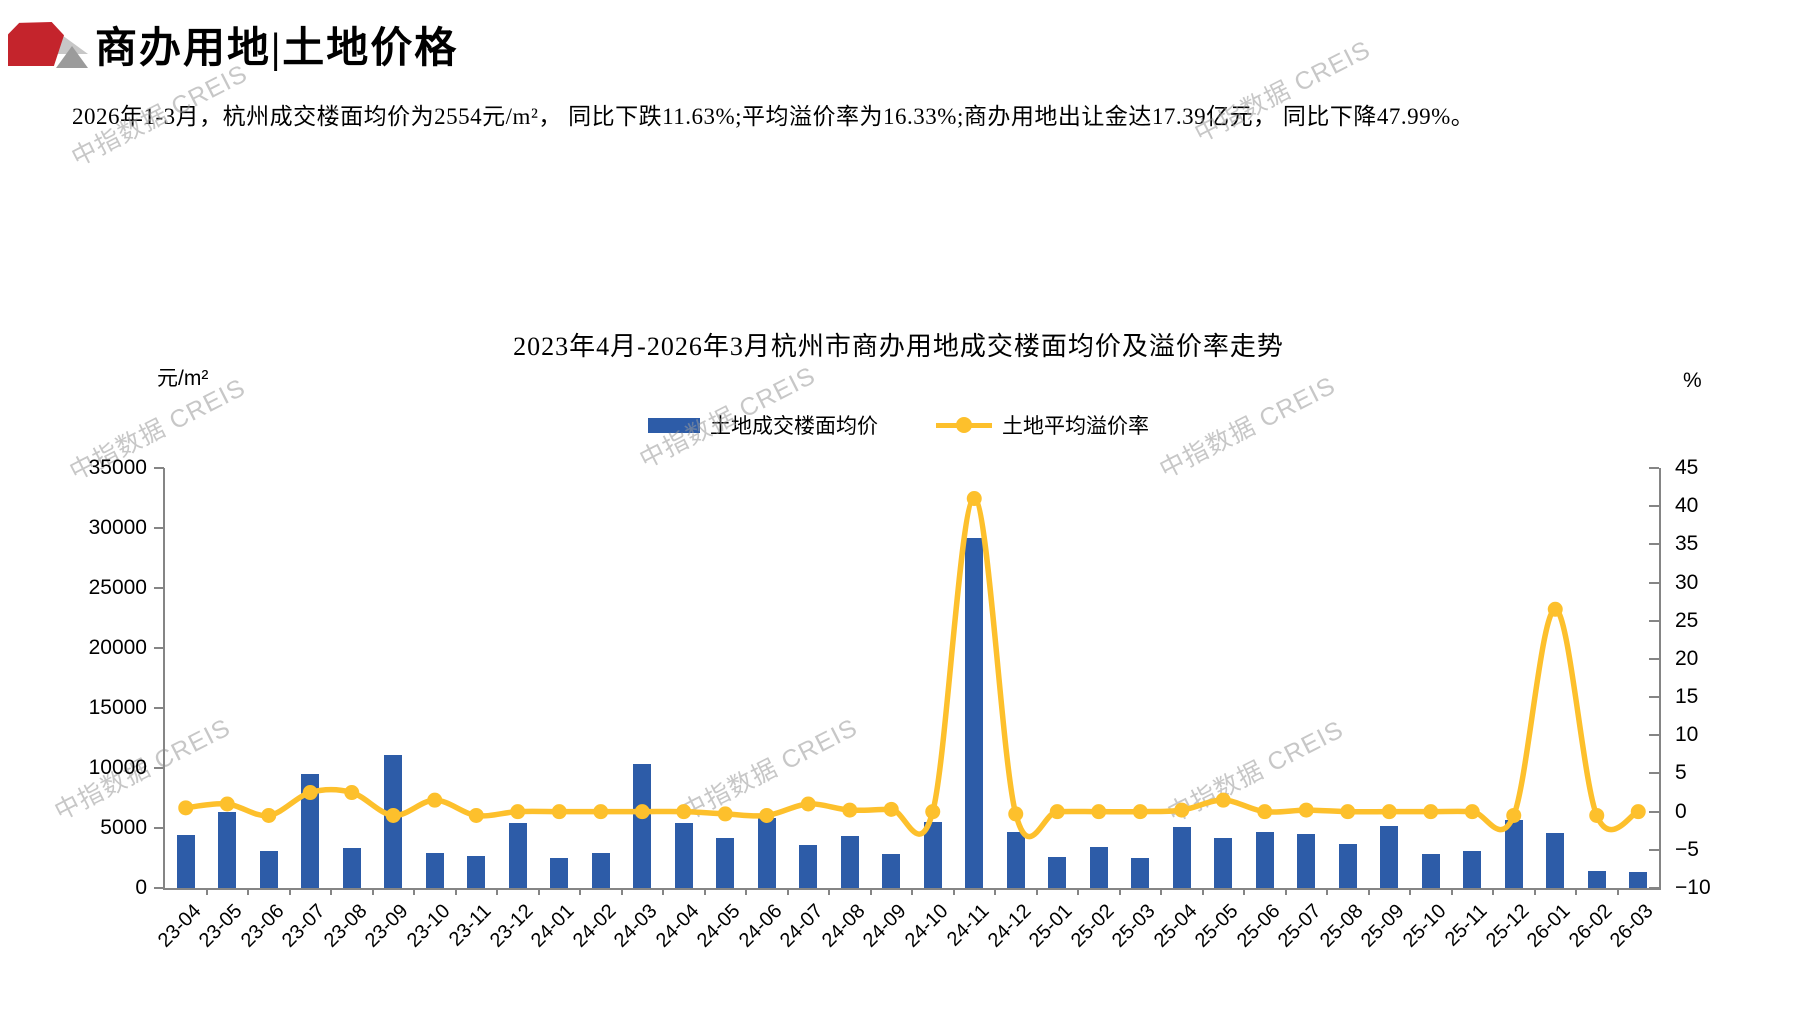 Image resolution: width=1797 pixels, height=1010 pixels. What do you see at coordinates (1687, 697) in the screenshot?
I see `right-axis-label: 15` at bounding box center [1687, 697].